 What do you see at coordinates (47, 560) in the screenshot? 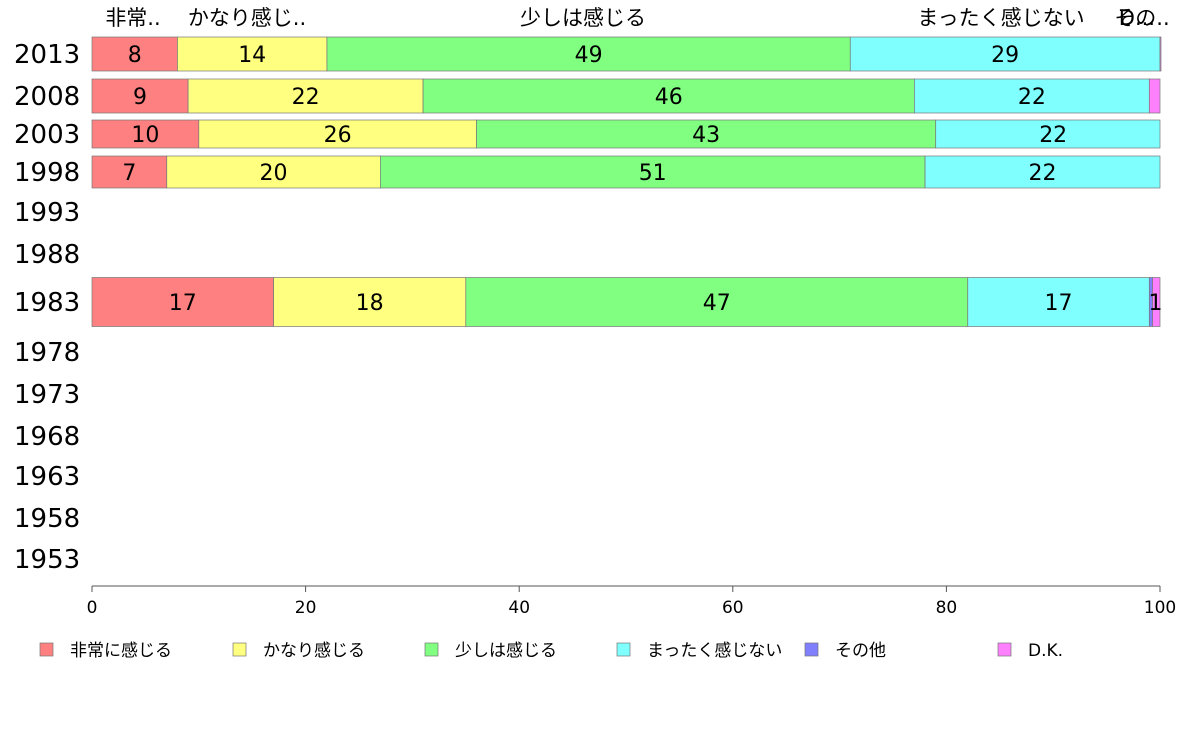
I see `year-label-1953: 1953` at bounding box center [47, 560].